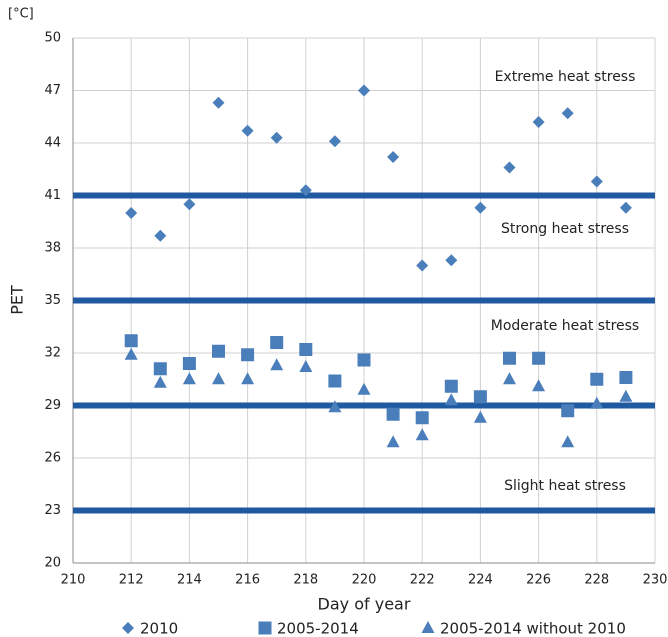  What do you see at coordinates (596, 580) in the screenshot?
I see `x-tick-label: 228` at bounding box center [596, 580].